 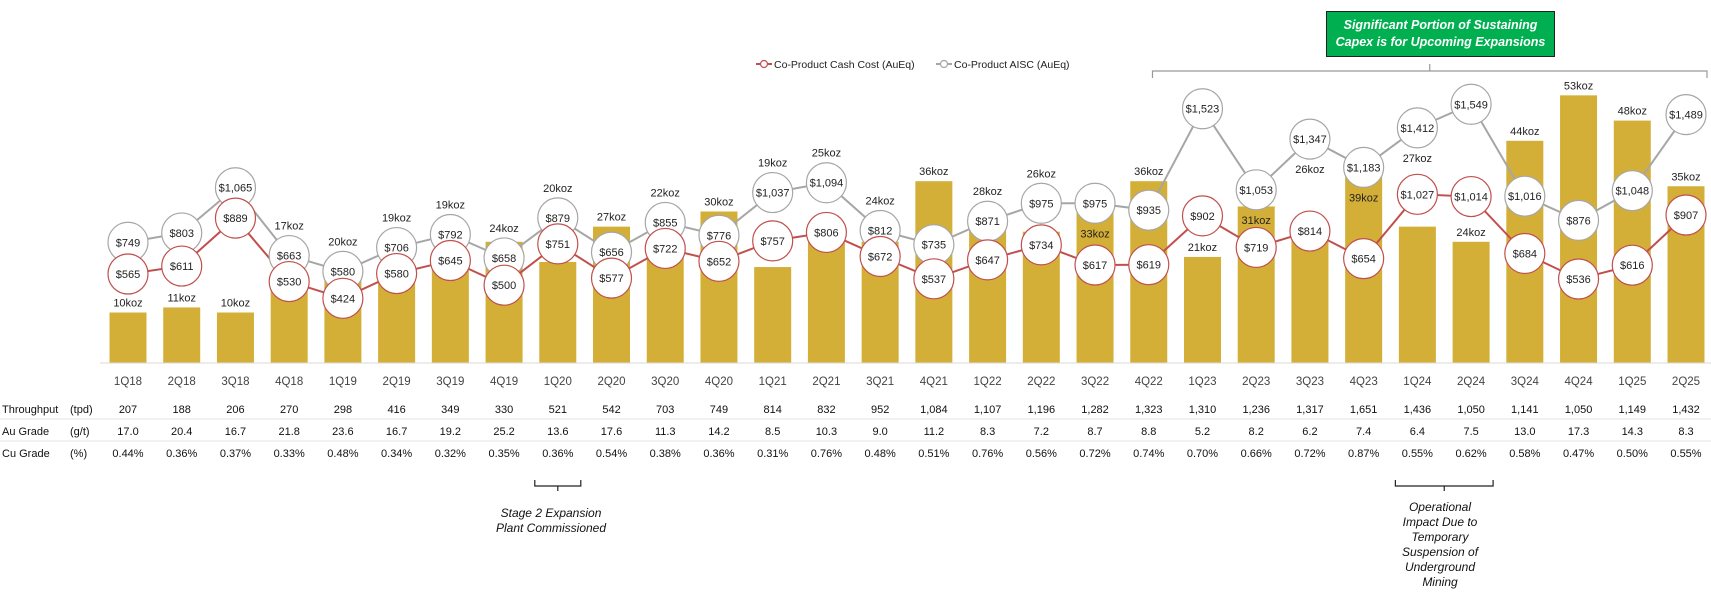 I want to click on bar-1Q23, so click(x=1202, y=309).